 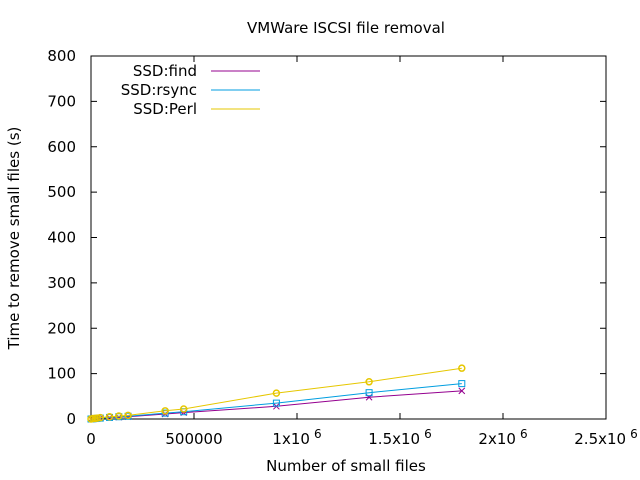 I want to click on series-ssd-perl, so click(x=276, y=393).